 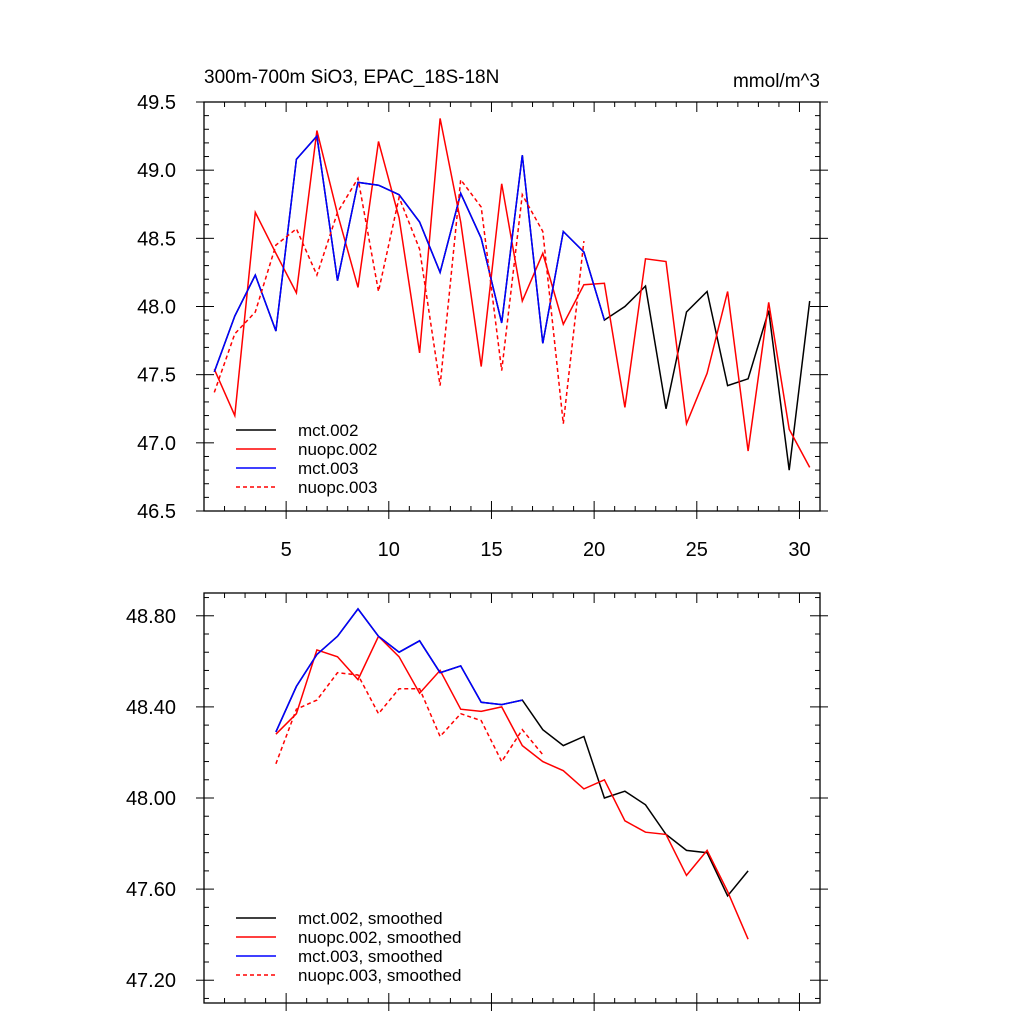 What do you see at coordinates (156, 239) in the screenshot?
I see `y-tick-label: 48.5` at bounding box center [156, 239].